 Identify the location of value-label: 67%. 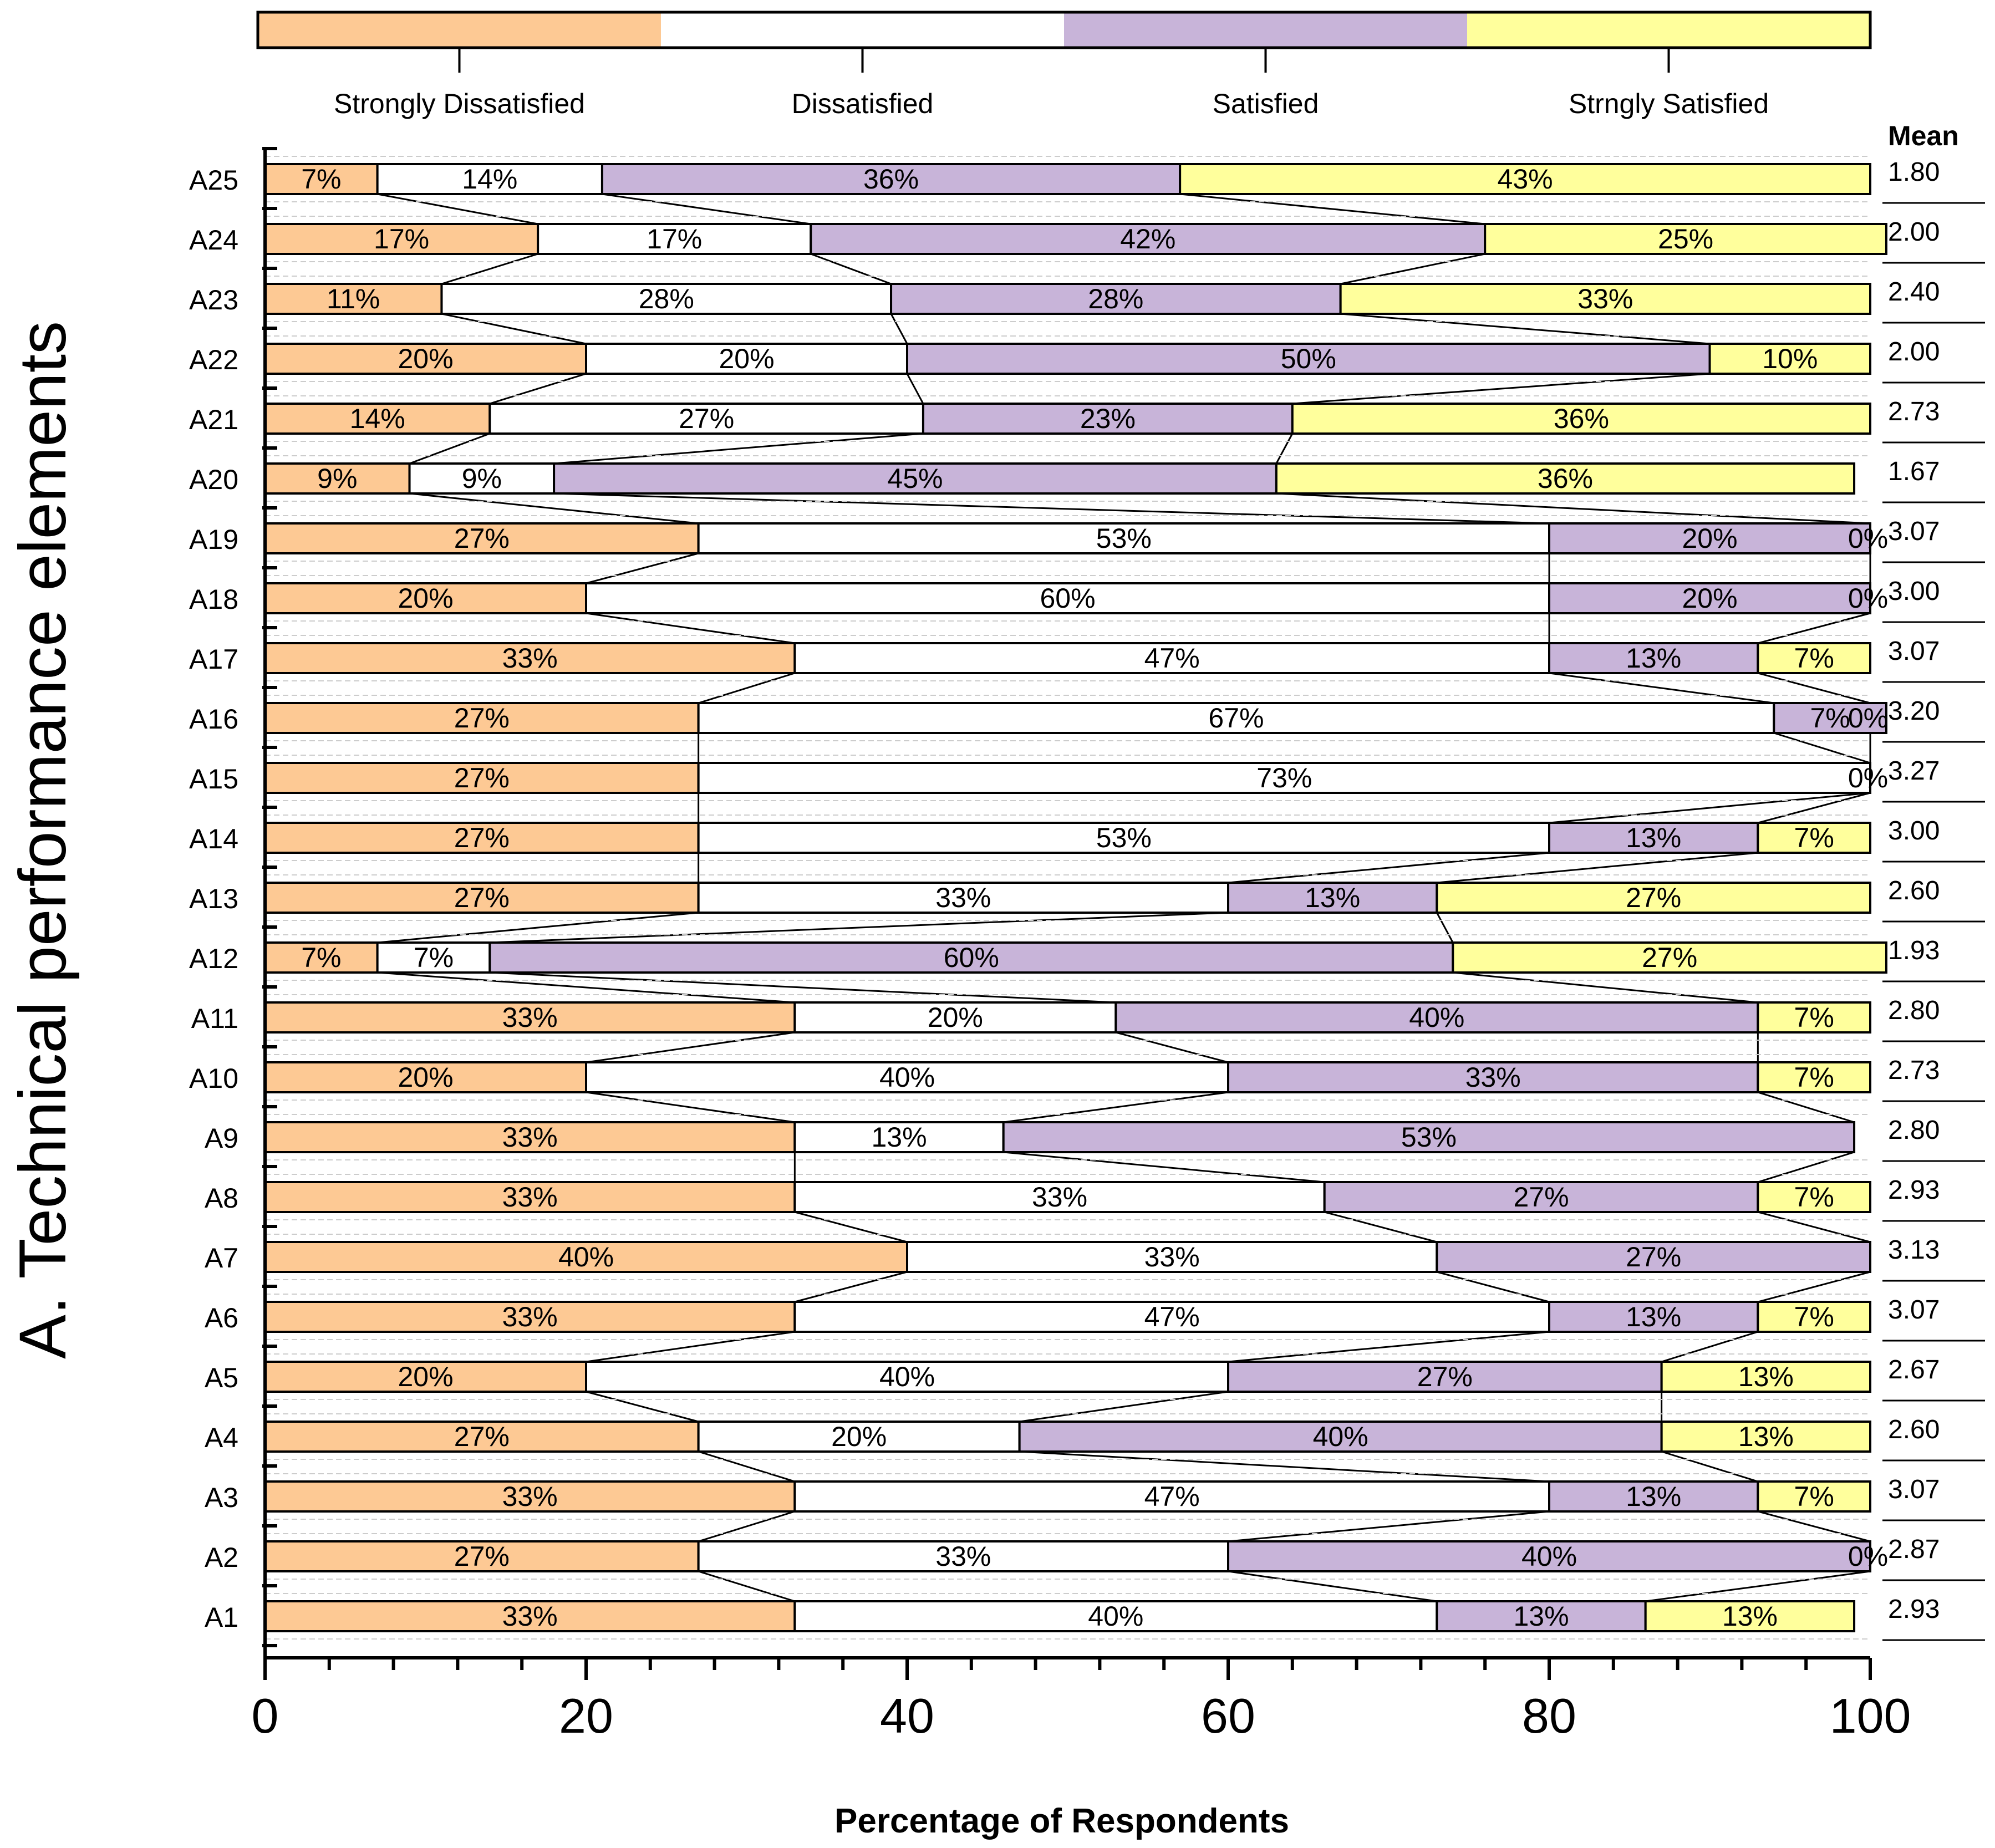
(1236, 718).